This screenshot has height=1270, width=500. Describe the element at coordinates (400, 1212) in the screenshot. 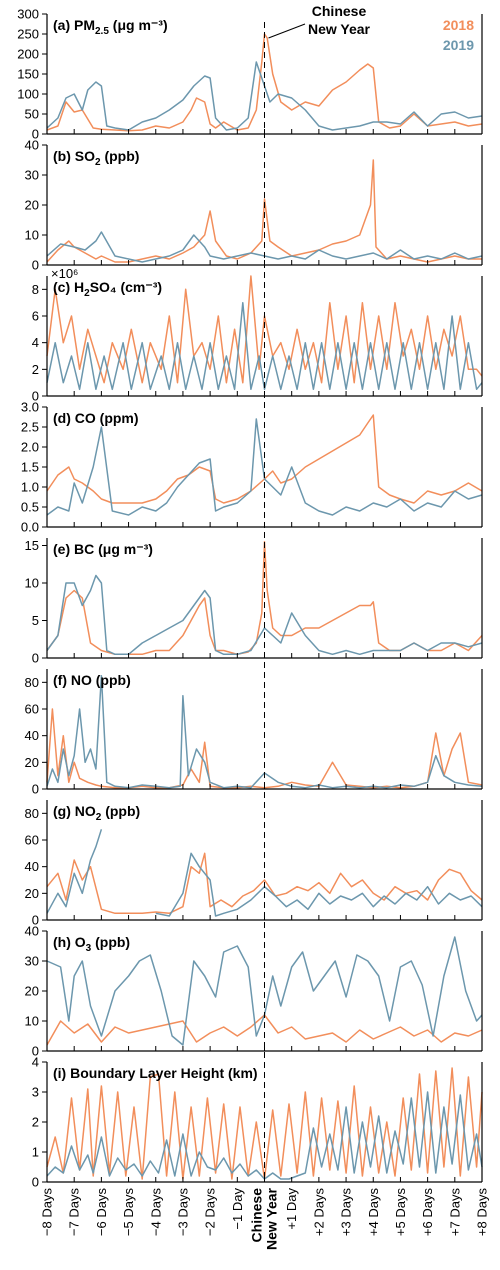

I see `x-tick-label: +5 Days` at that location.